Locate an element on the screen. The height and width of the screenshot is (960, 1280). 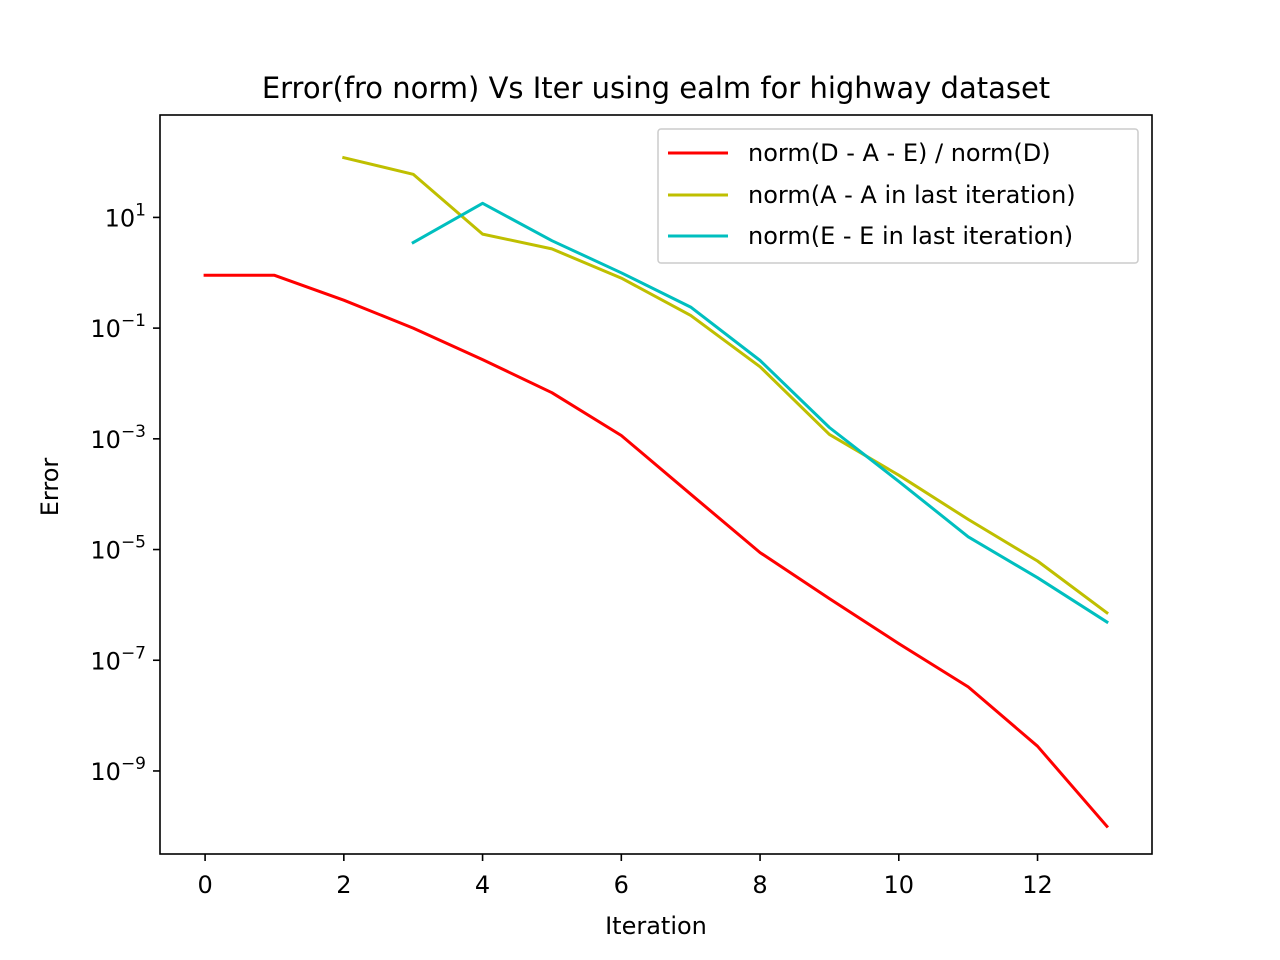
y-tick-label: 10⁻¹ is located at coordinates (118, 327).